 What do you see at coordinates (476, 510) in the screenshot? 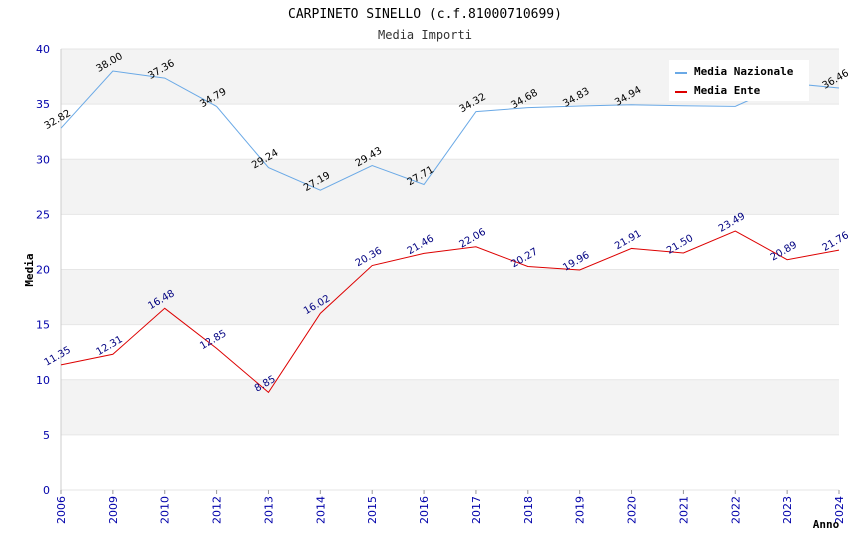
I see `x-tick-label: 2017` at bounding box center [476, 510].